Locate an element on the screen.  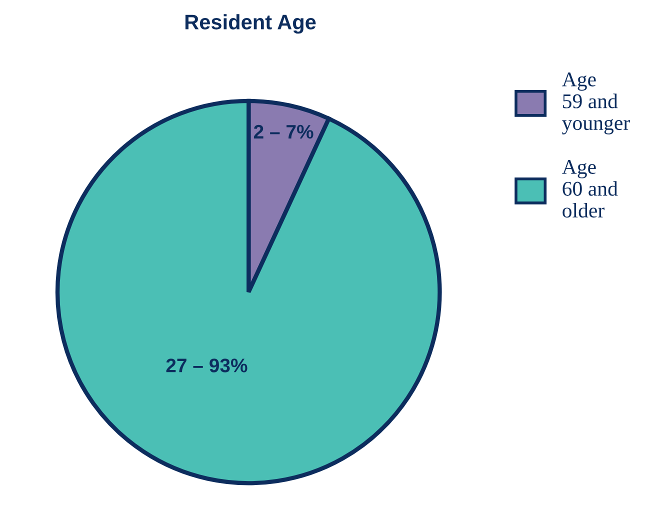
data-label: 2 – 7% is located at coordinates (284, 131).